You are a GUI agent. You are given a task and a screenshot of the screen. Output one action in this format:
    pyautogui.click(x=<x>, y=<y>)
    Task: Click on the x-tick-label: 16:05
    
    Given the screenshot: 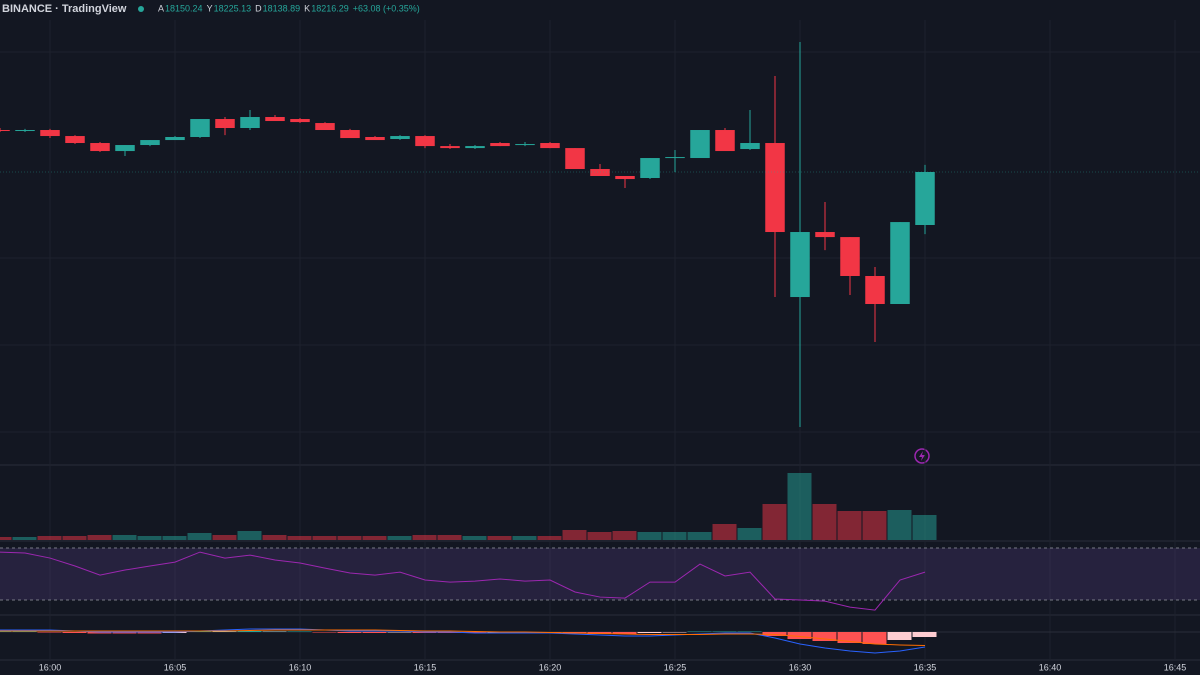 What is the action you would take?
    pyautogui.click(x=175, y=667)
    